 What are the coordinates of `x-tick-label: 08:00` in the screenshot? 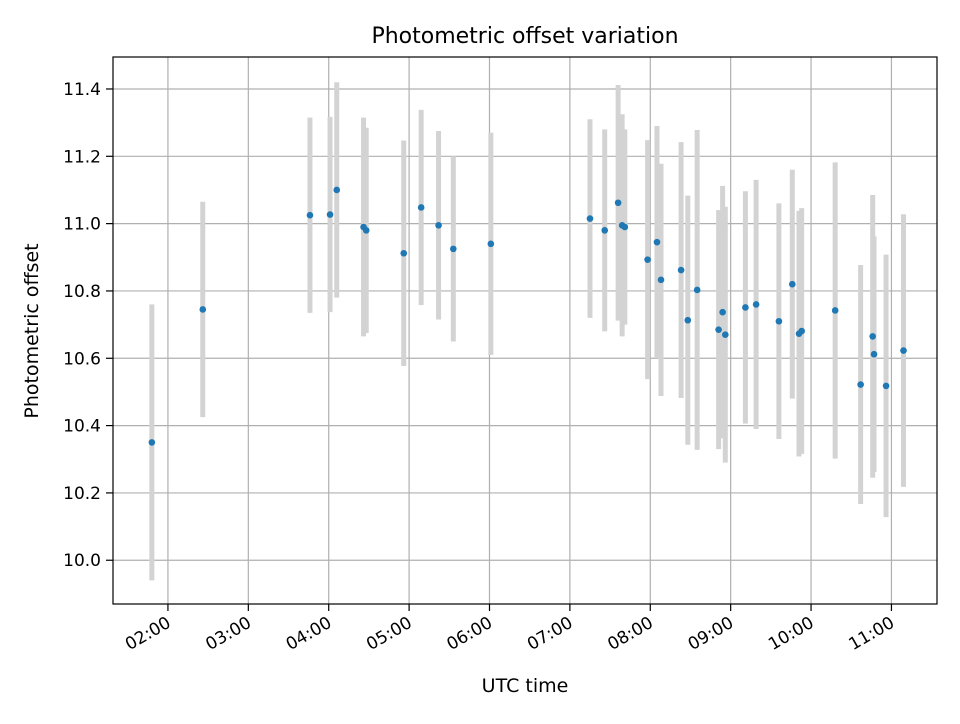 It's located at (630, 634).